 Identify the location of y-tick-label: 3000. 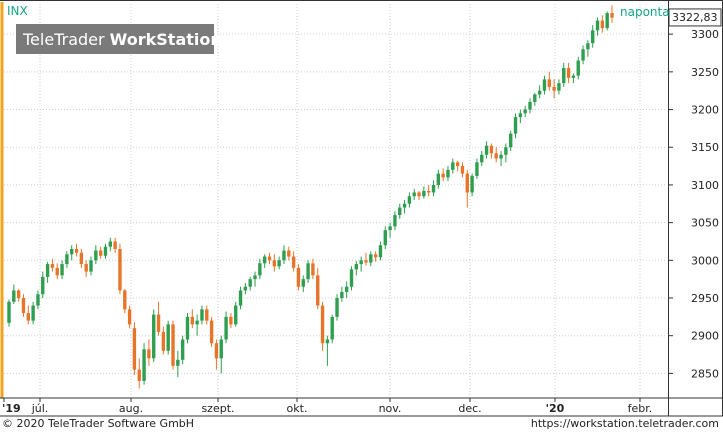
(705, 260).